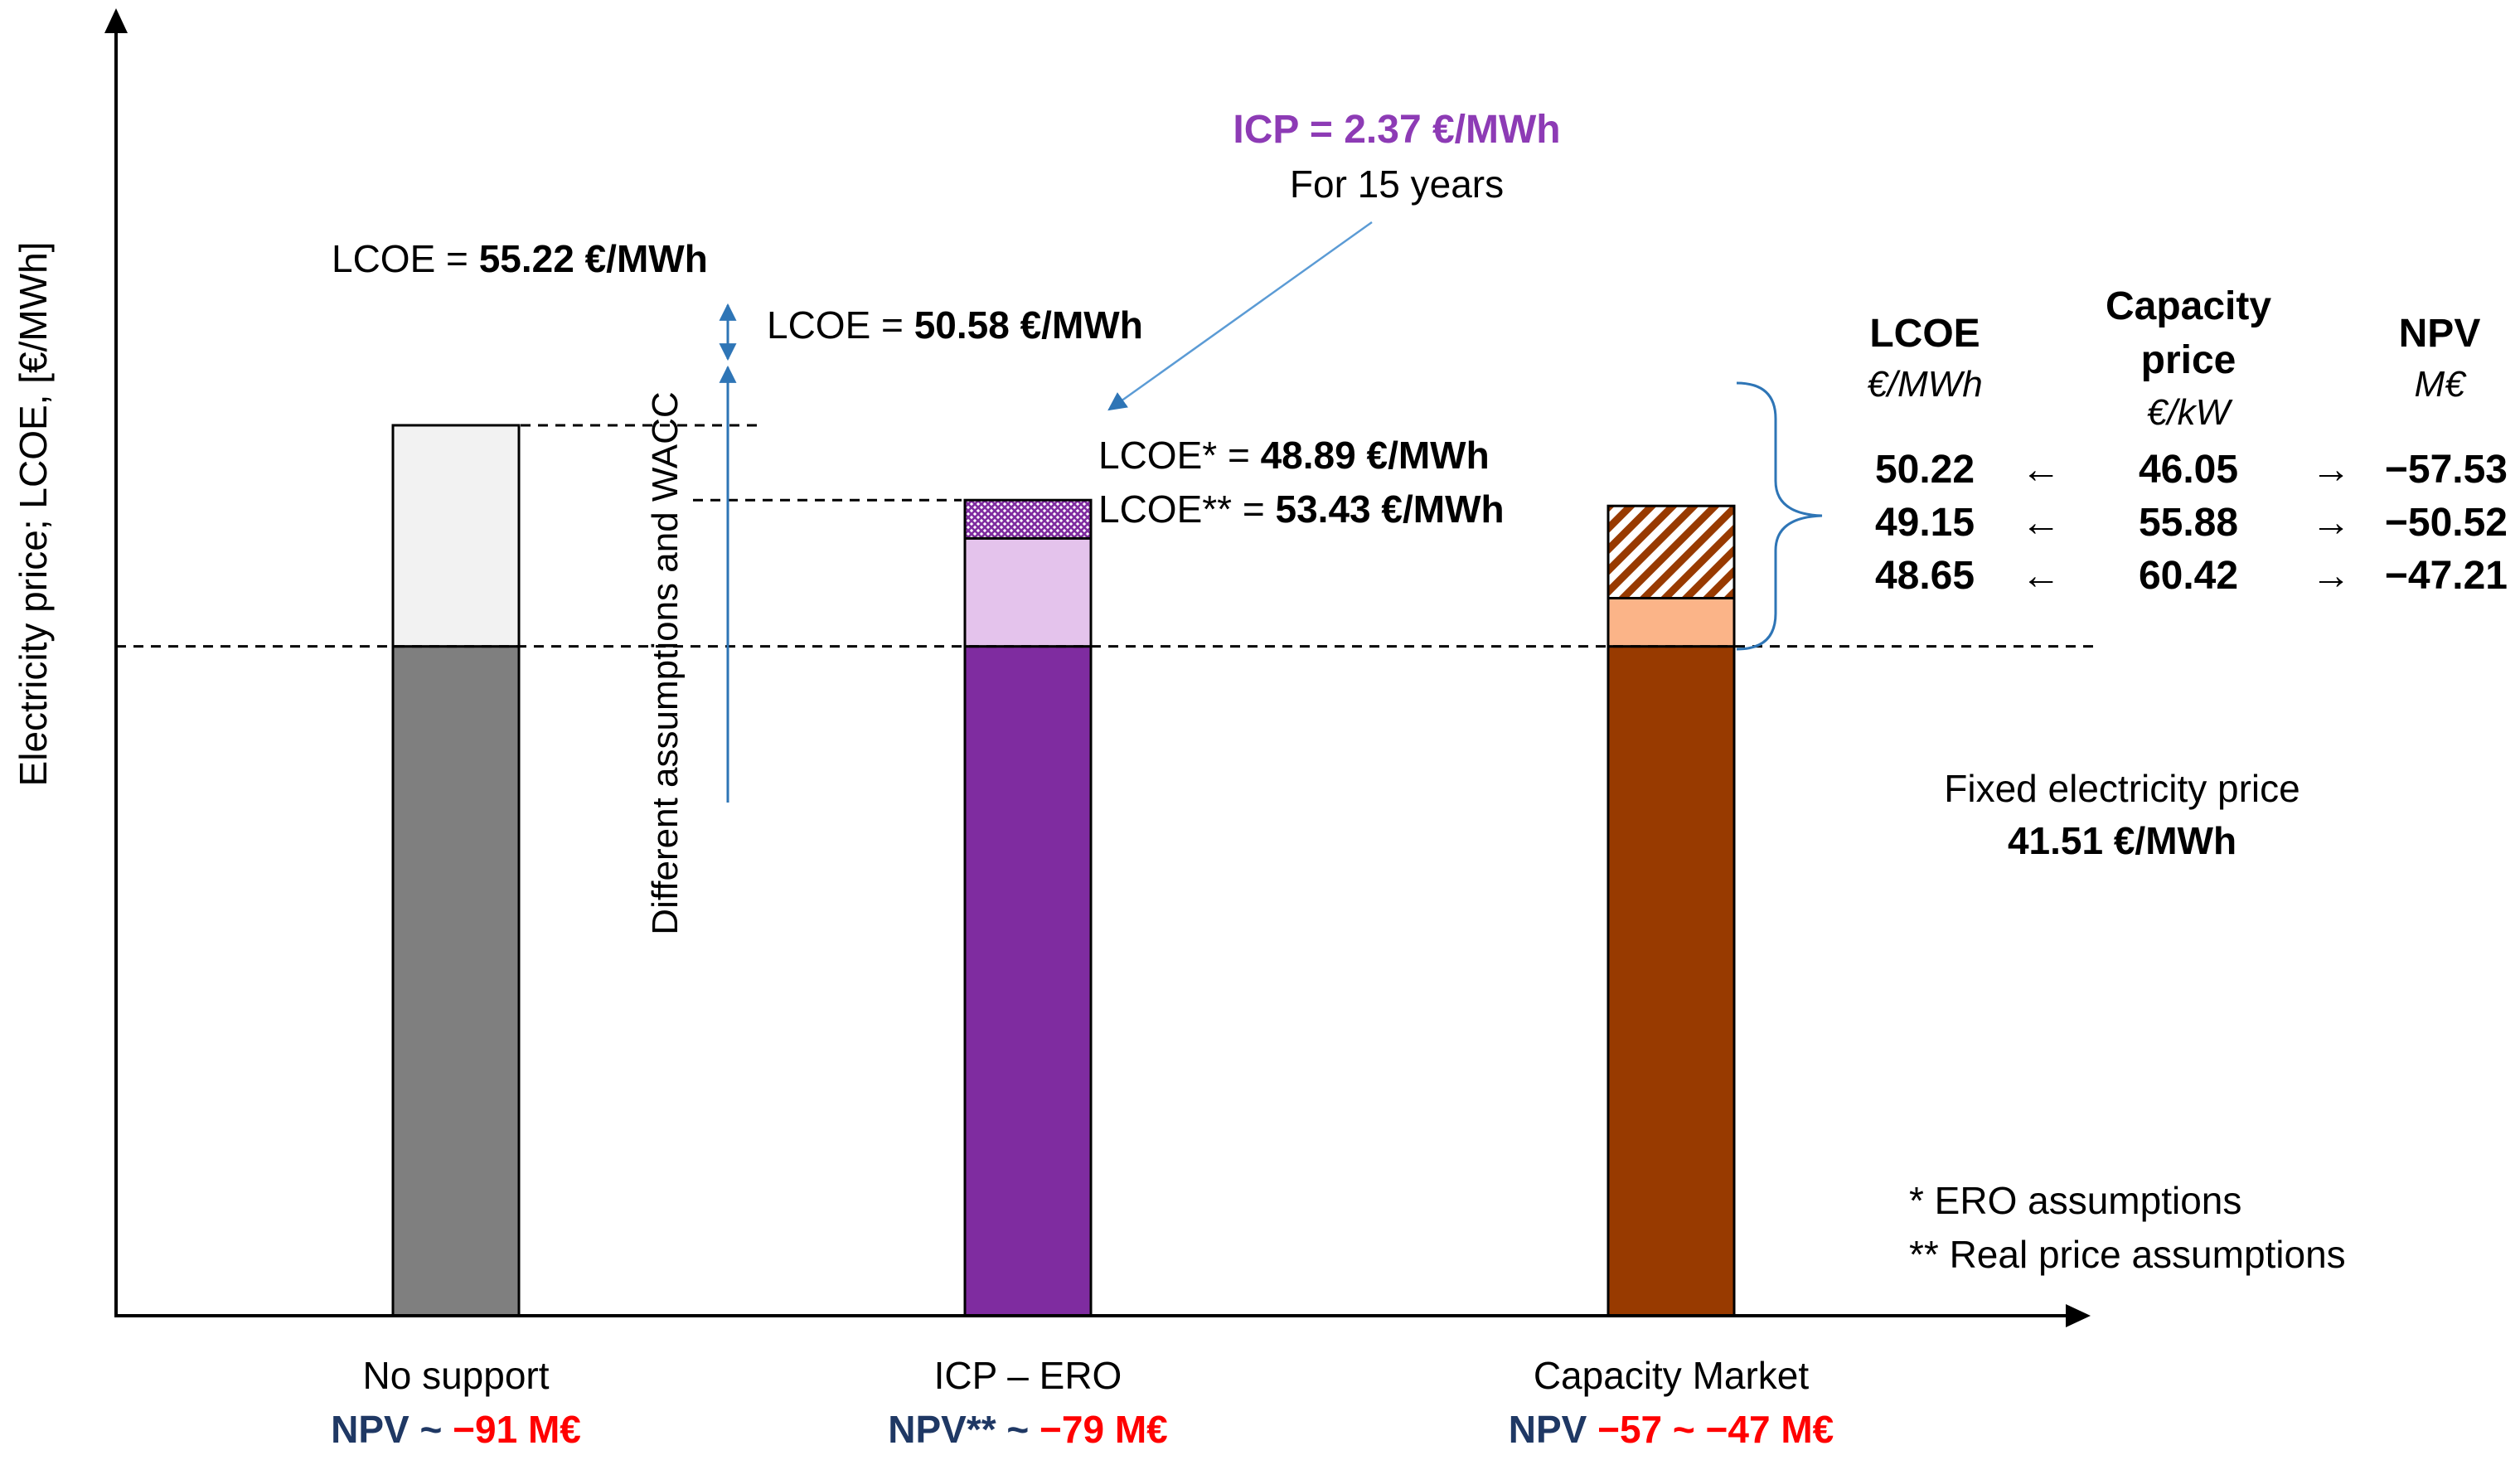 This screenshot has height=1460, width=2520. I want to click on table-unit-npv: M€, so click(2440, 384).